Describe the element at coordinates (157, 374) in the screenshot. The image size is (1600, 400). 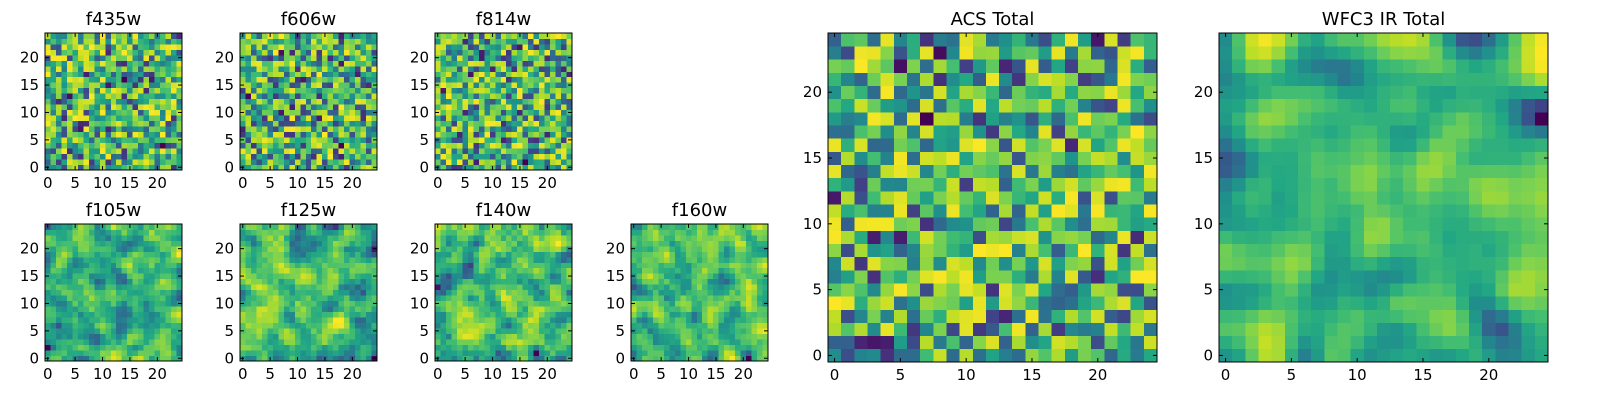
I see `x-tick-label: 20` at that location.